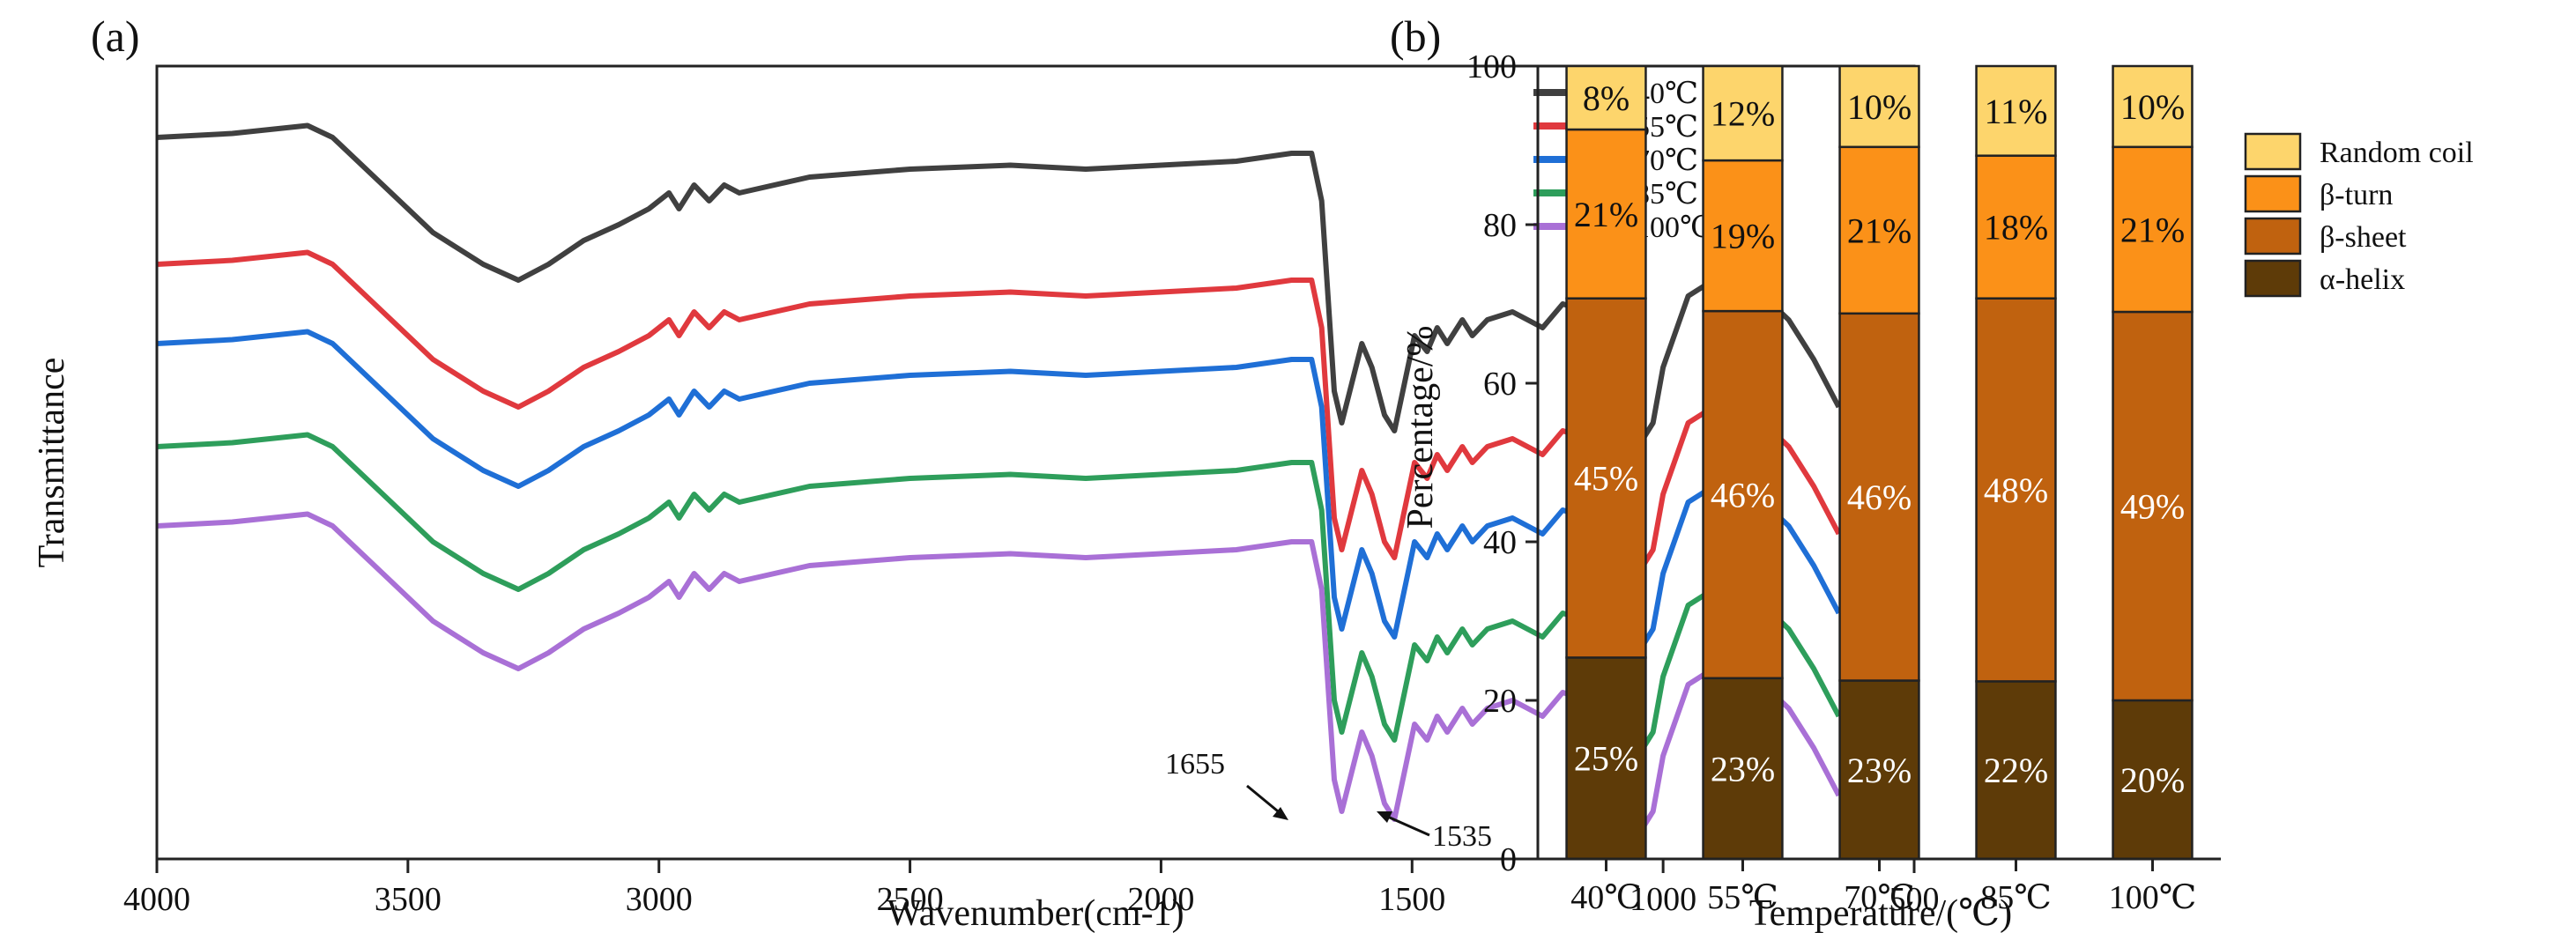 This screenshot has height=940, width=2576. What do you see at coordinates (2016, 897) in the screenshot?
I see `bar-x-tick-label-3: 85℃` at bounding box center [2016, 897].